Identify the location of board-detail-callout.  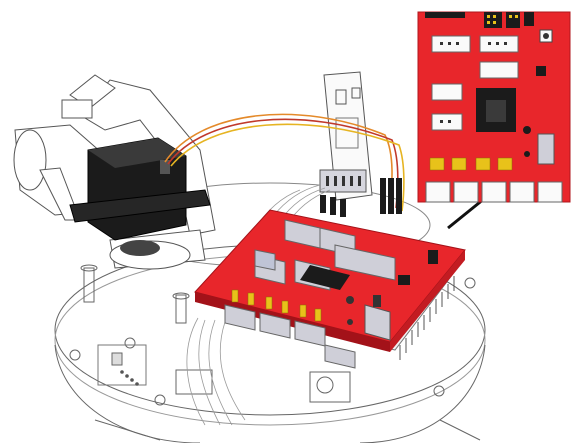
(494, 107).